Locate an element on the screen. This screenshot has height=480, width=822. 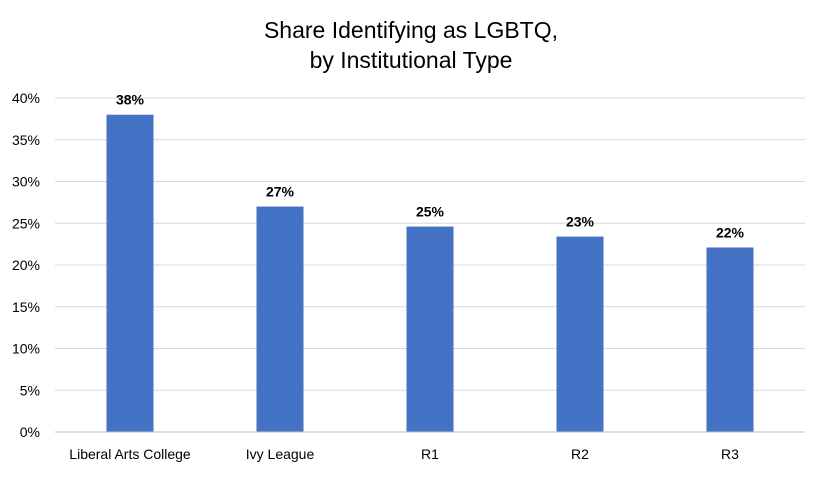
chart-title-line-2: by Institutional Type is located at coordinates (411, 60).